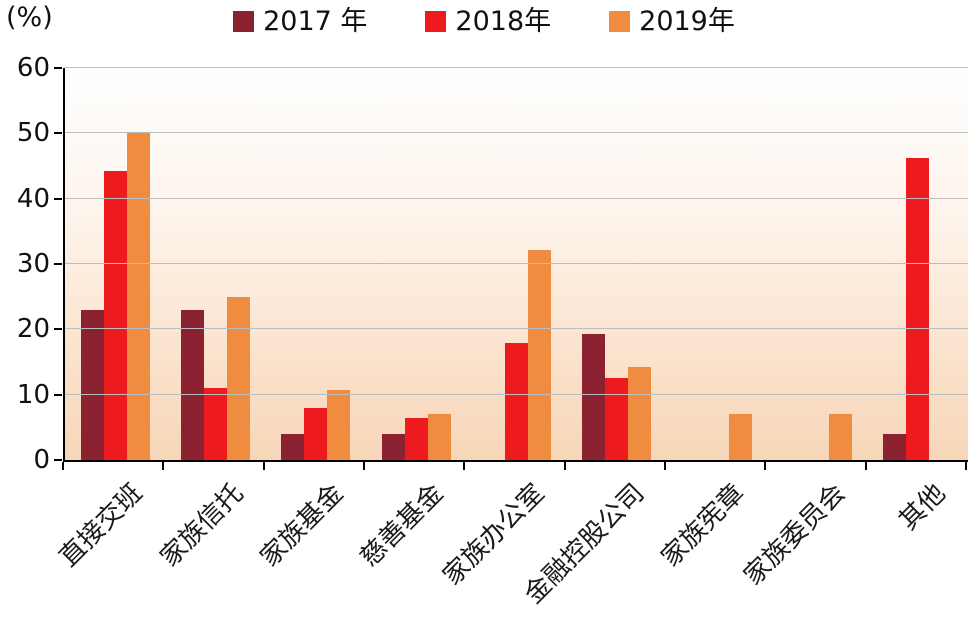 This screenshot has width=968, height=628. I want to click on bar-2018-金融控股公司, so click(617, 419).